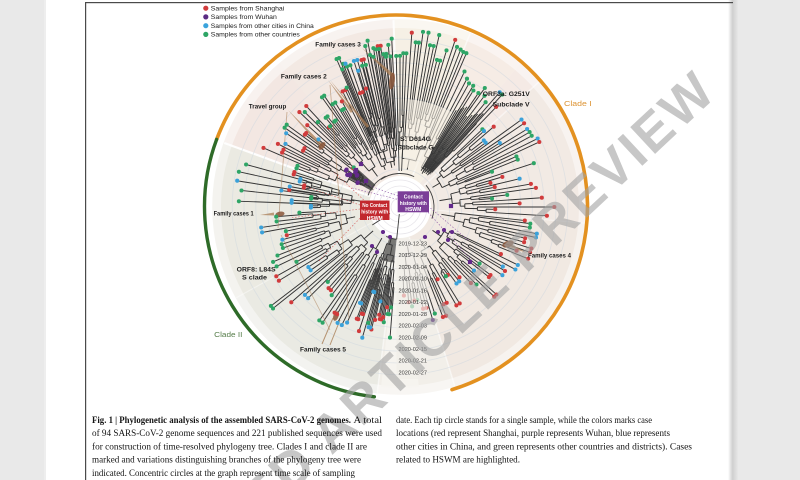 Image resolution: width=800 pixels, height=480 pixels. I want to click on svg-text: Clade I, so click(578, 103).